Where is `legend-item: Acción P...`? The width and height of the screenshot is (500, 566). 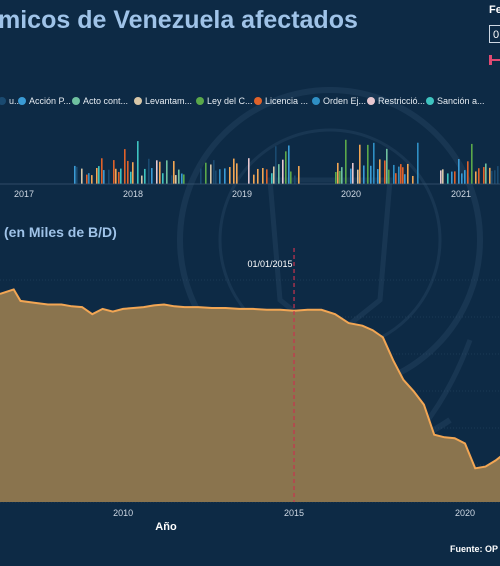 legend-item: Acción P... is located at coordinates (44, 101).